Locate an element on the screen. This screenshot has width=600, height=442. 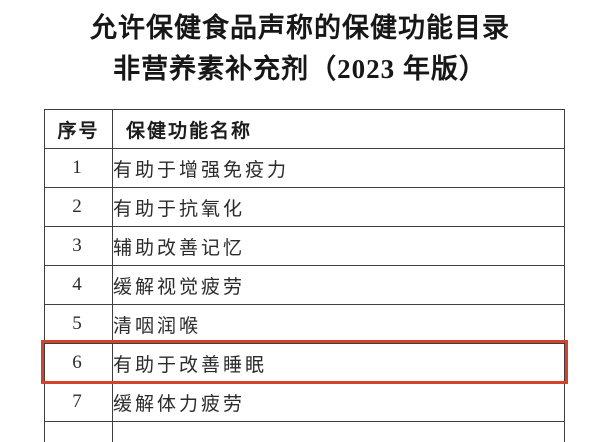
document-title-line2: 非营养素补充剂（2023 年版） is located at coordinates (300, 69).